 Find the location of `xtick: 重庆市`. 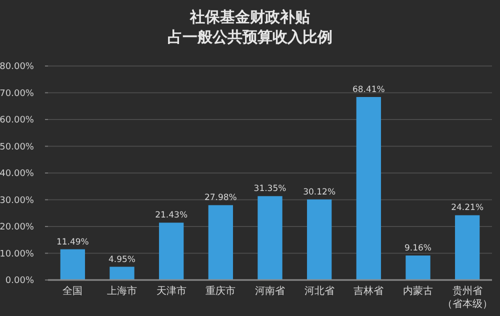

xtick: 重庆市 is located at coordinates (220, 291).